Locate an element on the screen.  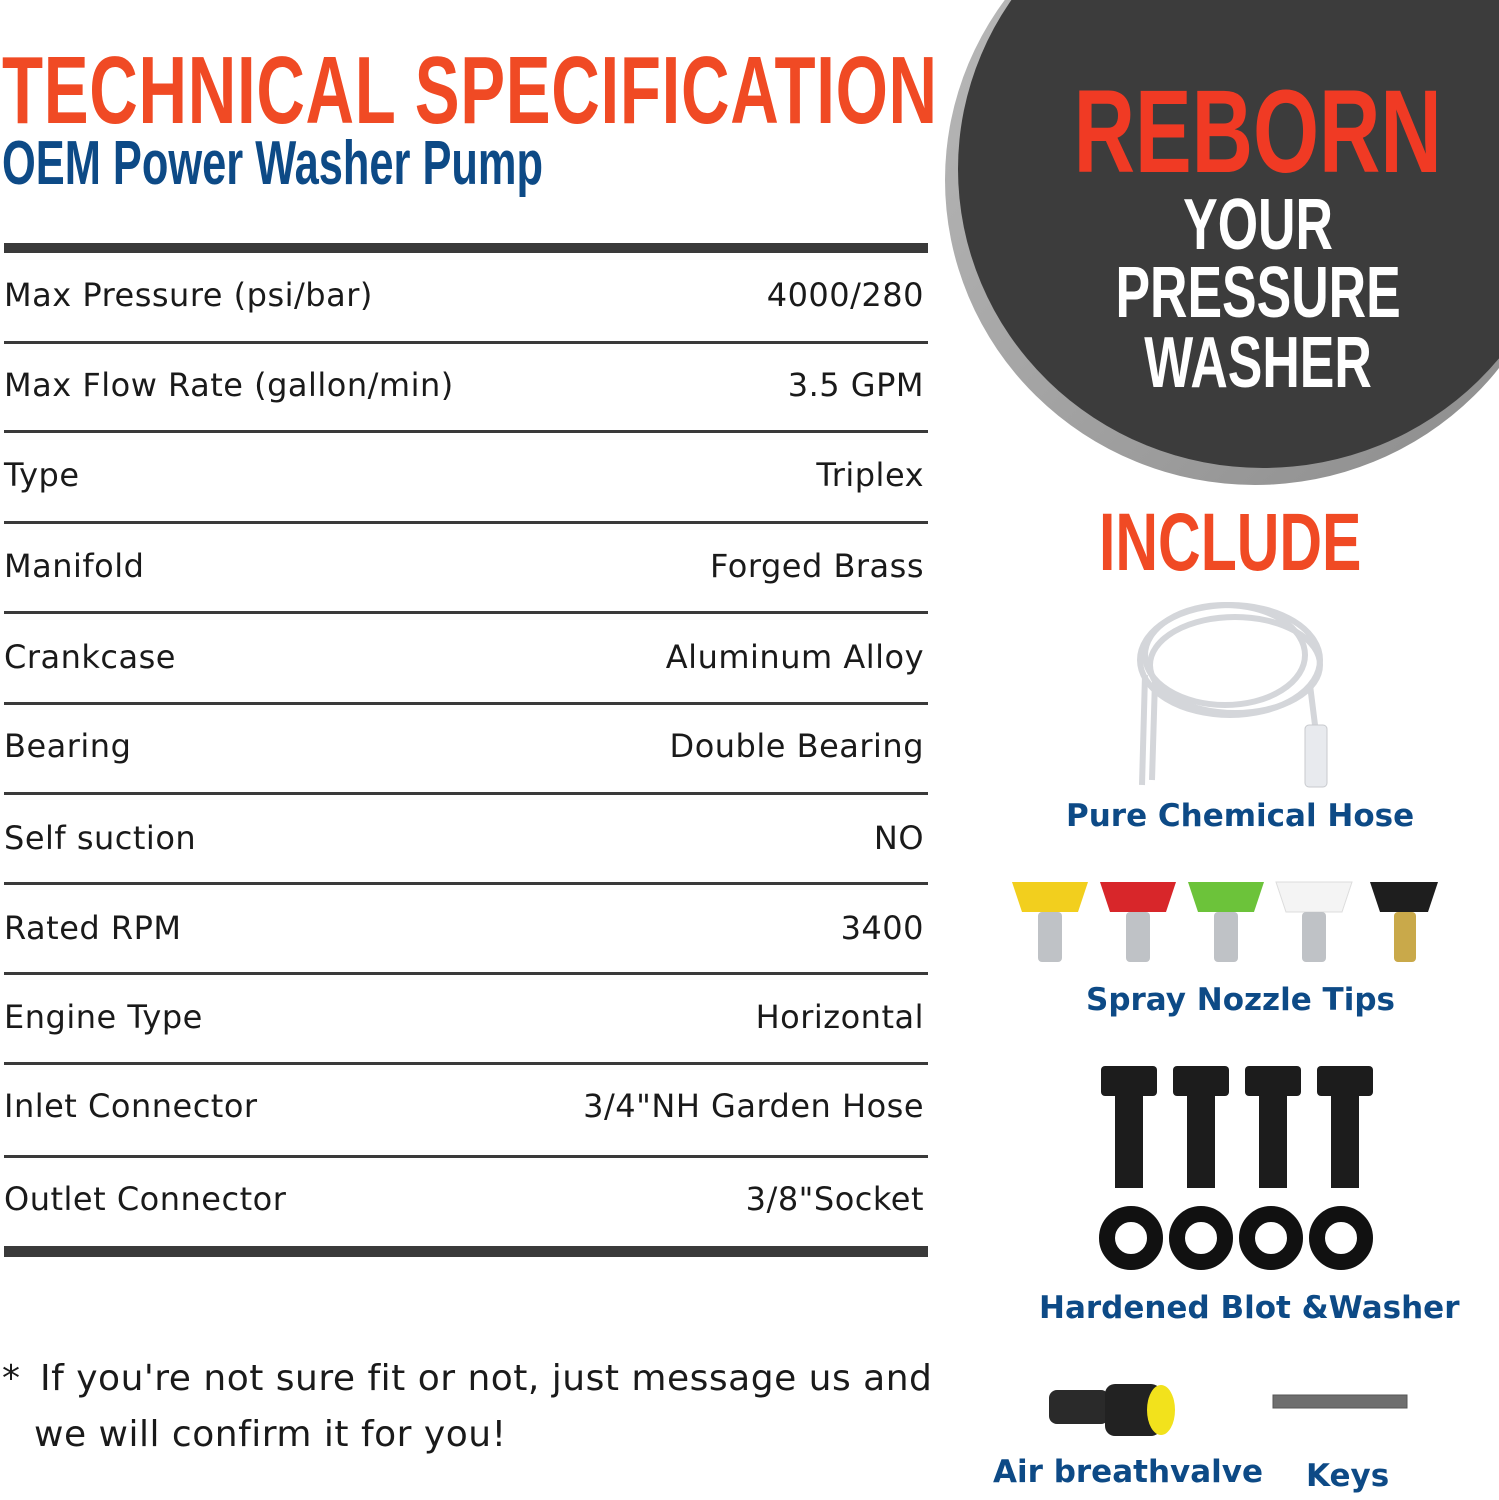
spec-label: Self suction is located at coordinates (100, 838).